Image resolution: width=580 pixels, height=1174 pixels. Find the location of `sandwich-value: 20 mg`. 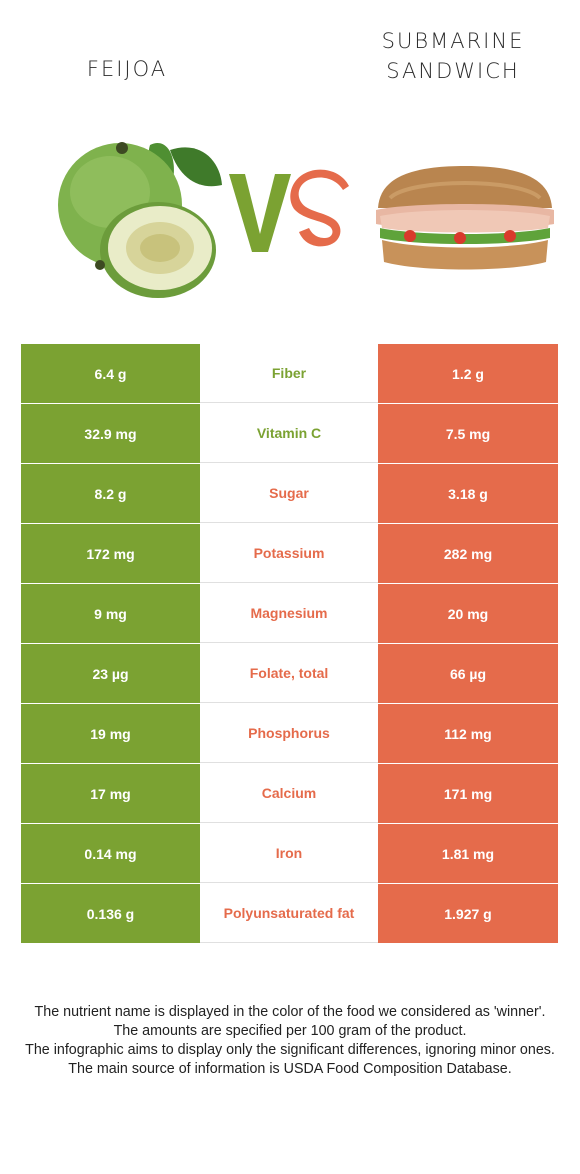

sandwich-value: 20 mg is located at coordinates (468, 613).